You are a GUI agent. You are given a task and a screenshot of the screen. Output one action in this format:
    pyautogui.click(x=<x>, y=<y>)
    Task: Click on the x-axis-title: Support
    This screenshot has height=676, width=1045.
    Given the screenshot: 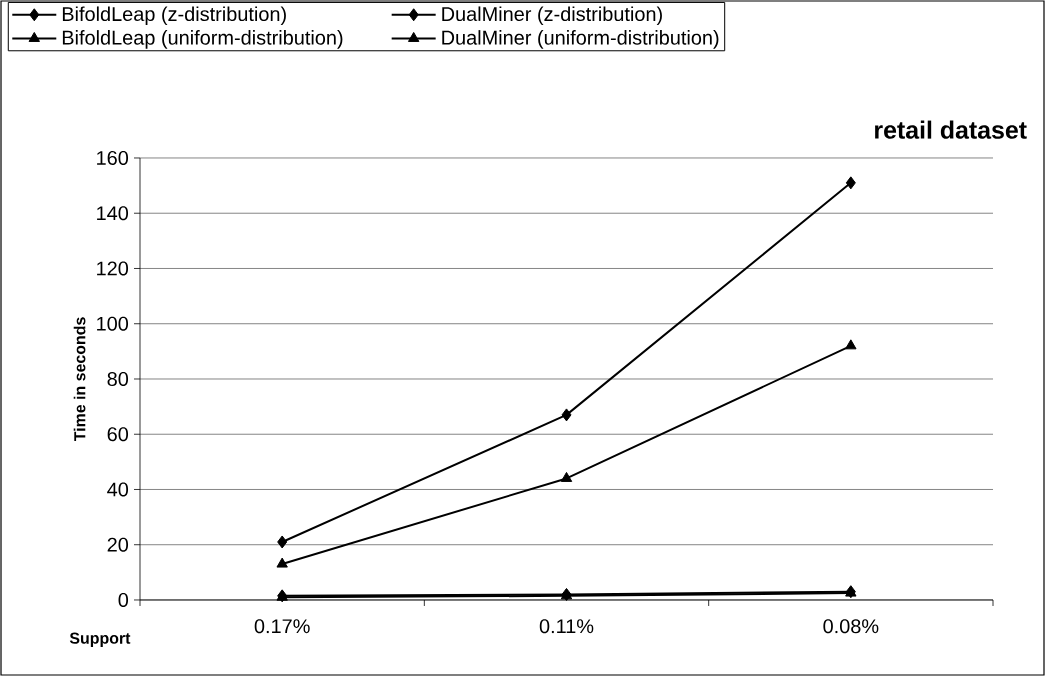 What is the action you would take?
    pyautogui.click(x=100, y=639)
    